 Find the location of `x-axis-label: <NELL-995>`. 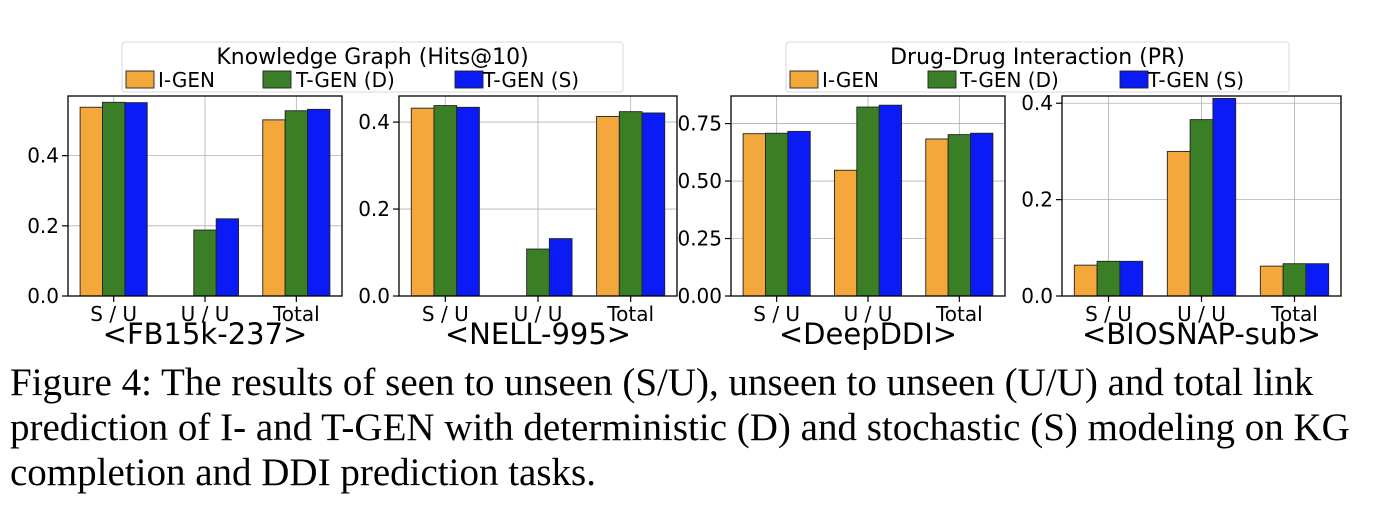

x-axis-label: <NELL-995> is located at coordinates (538, 334).